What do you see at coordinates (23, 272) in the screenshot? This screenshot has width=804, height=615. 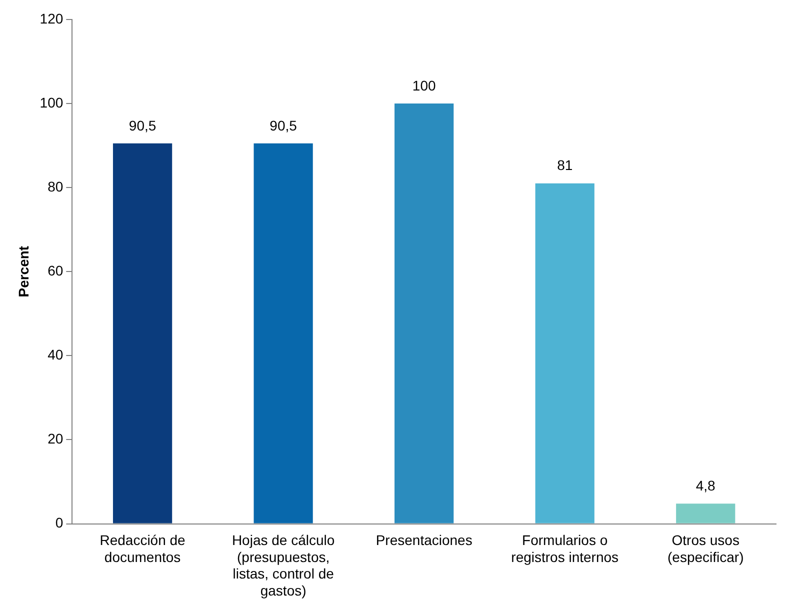 I see `y-axis-title: Percent` at bounding box center [23, 272].